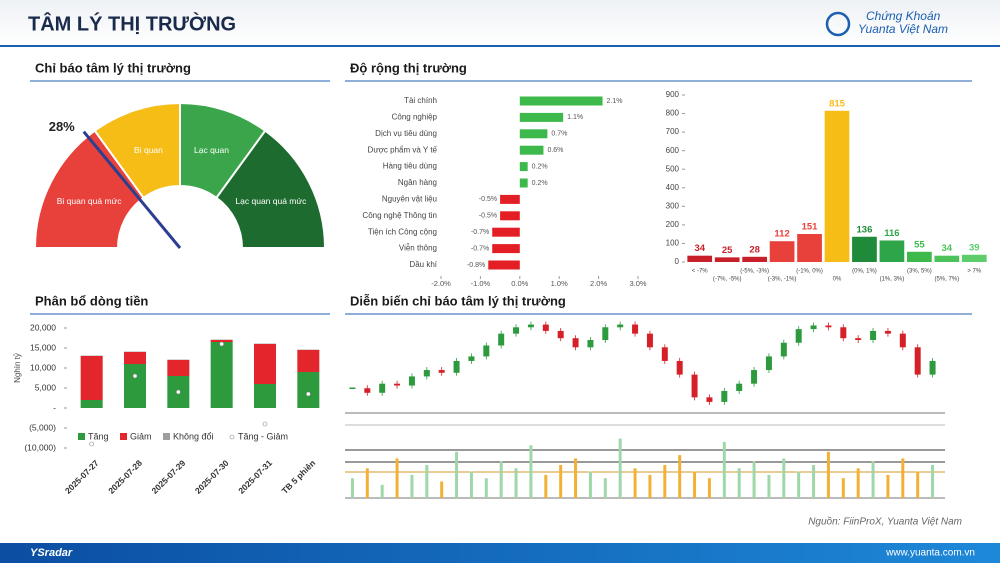 Image resolution: width=1000 pixels, height=563 pixels. I want to click on x-tick-label: TB 5 phiên, so click(299, 477).